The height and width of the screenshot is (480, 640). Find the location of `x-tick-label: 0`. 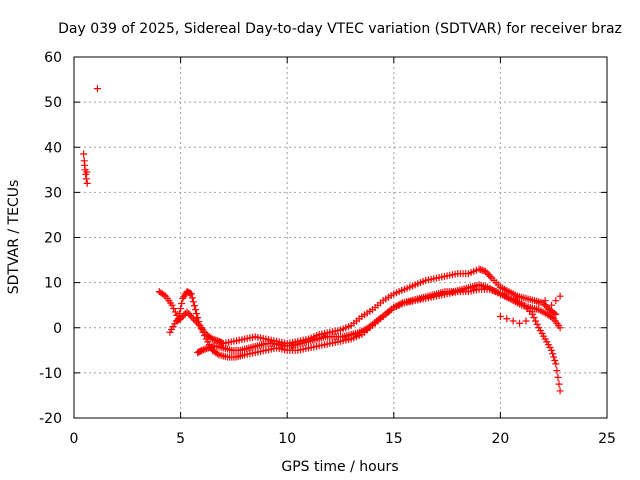

x-tick-label: 0 is located at coordinates (74, 439).